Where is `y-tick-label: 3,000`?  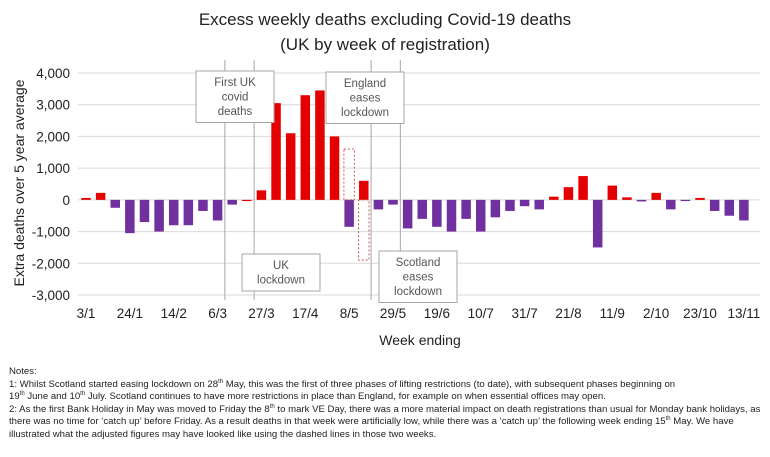 y-tick-label: 3,000 is located at coordinates (53, 105).